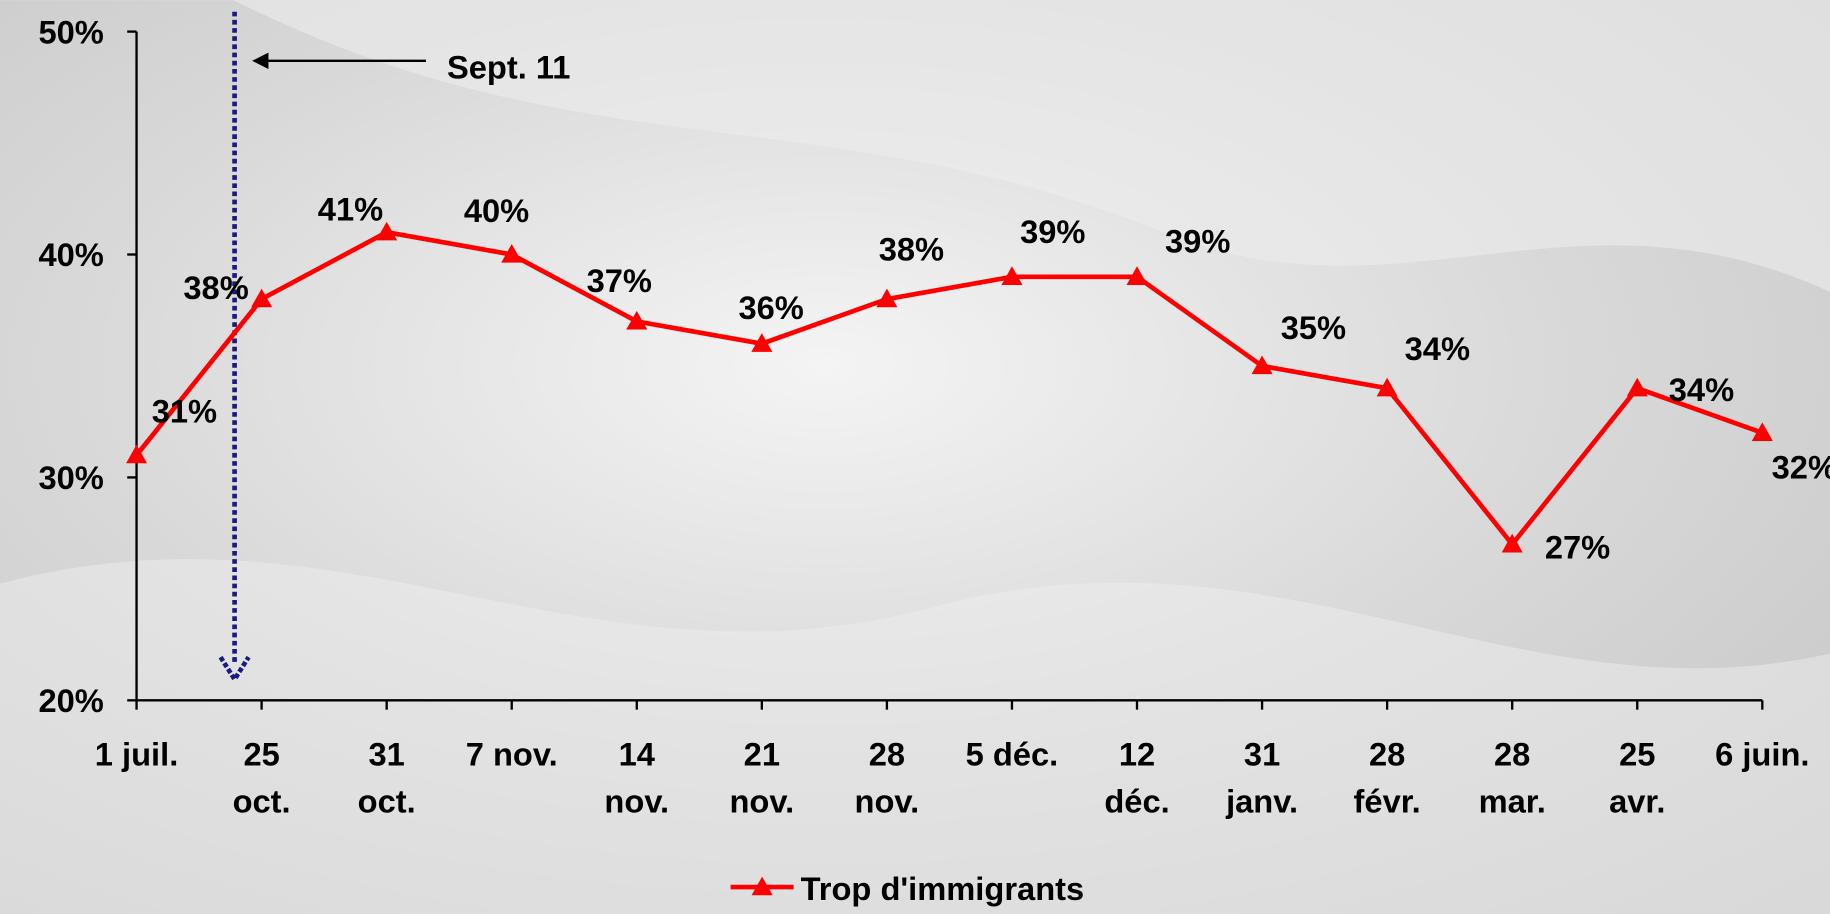 The height and width of the screenshot is (914, 1830). I want to click on y-tick-label: 30%, so click(70, 477).